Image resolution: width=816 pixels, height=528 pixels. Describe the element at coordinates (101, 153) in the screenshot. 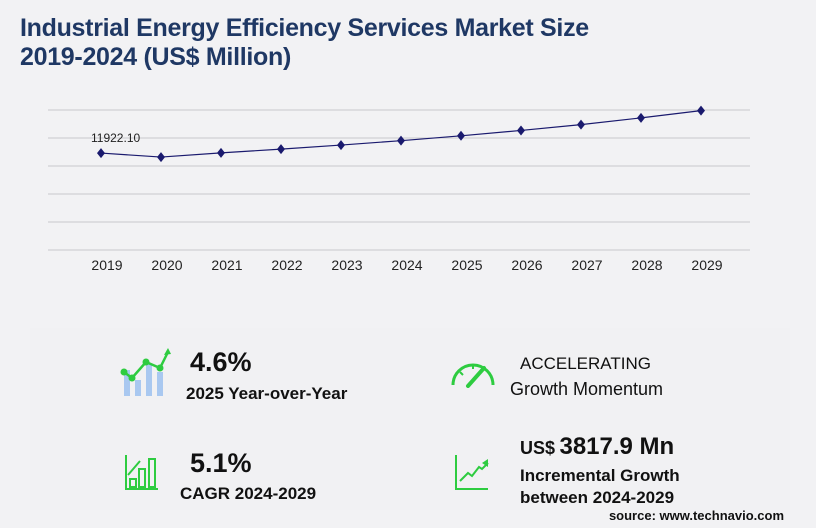

I see `data-point-2019` at that location.